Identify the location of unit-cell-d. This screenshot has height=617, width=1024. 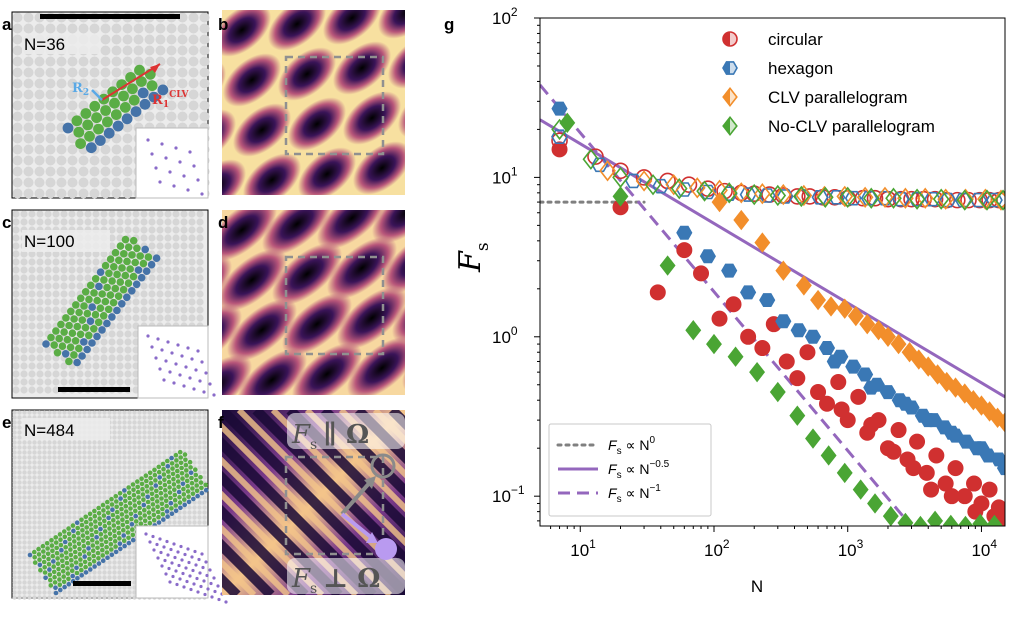
(334, 305).